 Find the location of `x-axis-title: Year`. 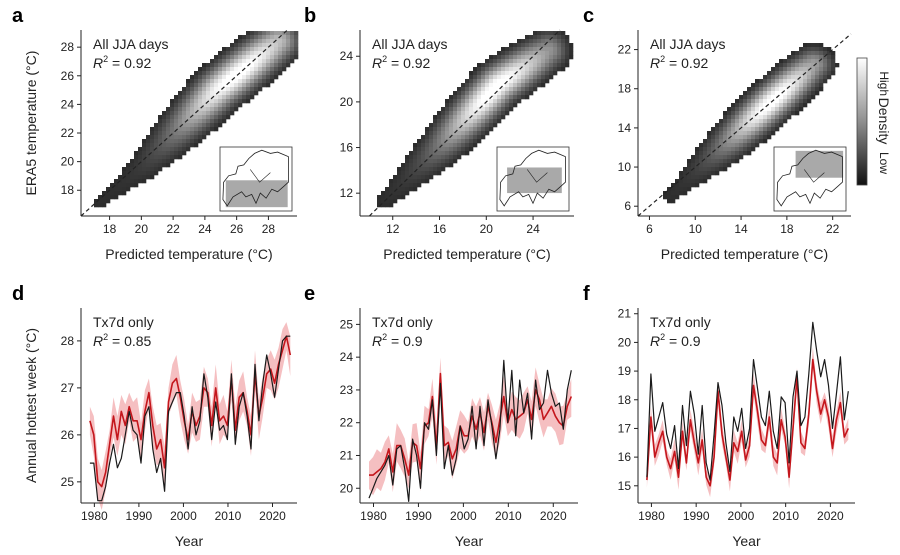

x-axis-title: Year is located at coordinates (189, 541).